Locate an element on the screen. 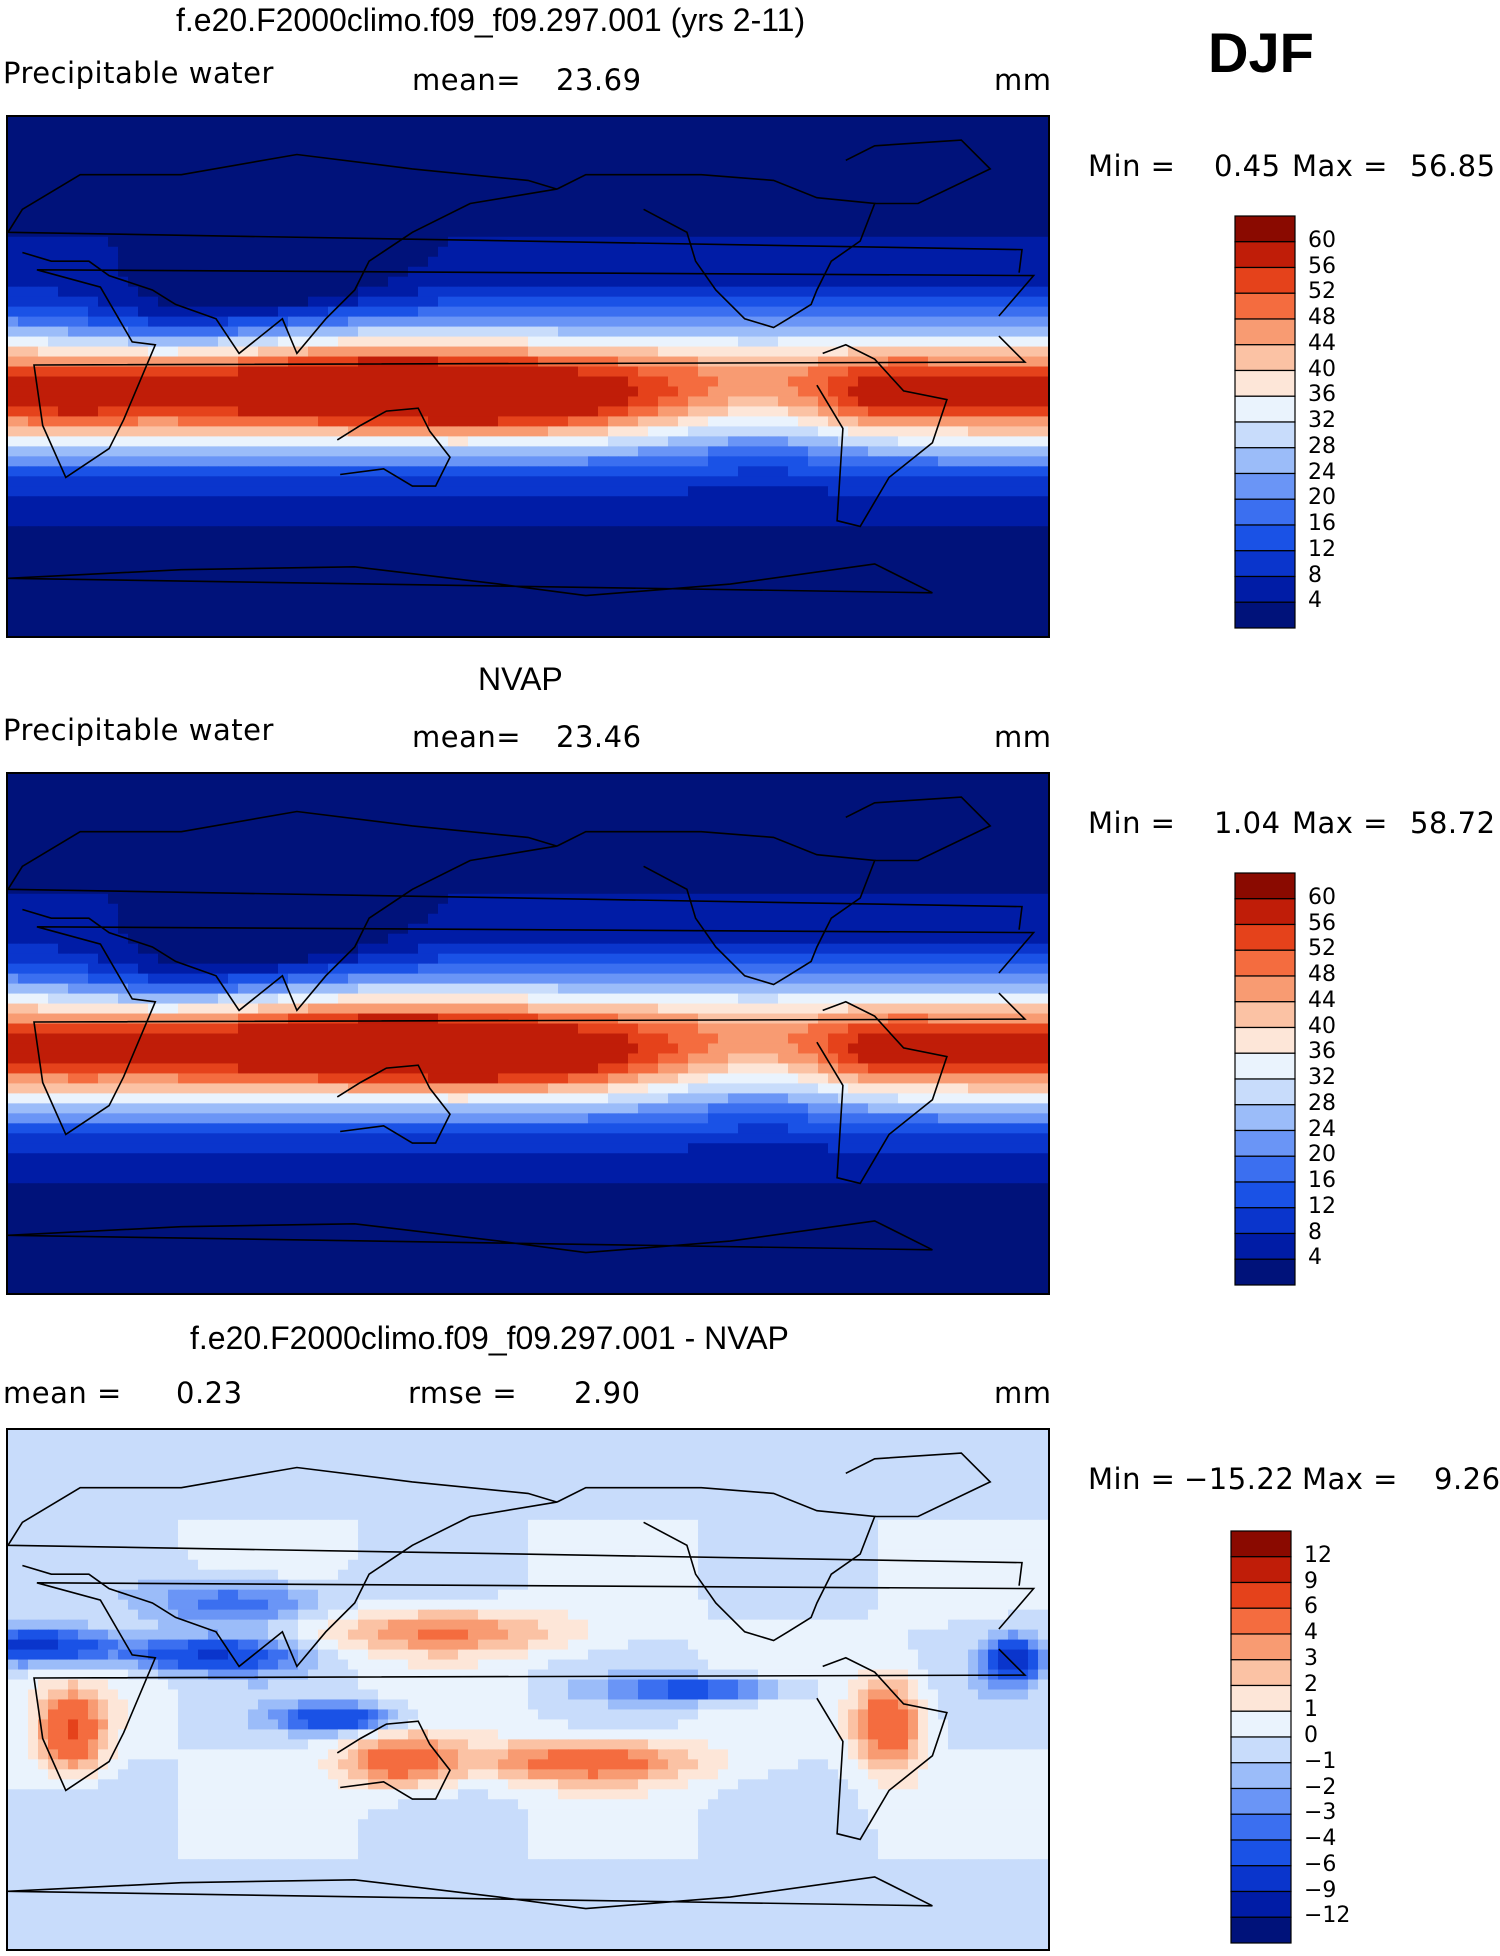 Image resolution: width=1500 pixels, height=1956 pixels. colorbar-tick-label: 28 is located at coordinates (1322, 446).